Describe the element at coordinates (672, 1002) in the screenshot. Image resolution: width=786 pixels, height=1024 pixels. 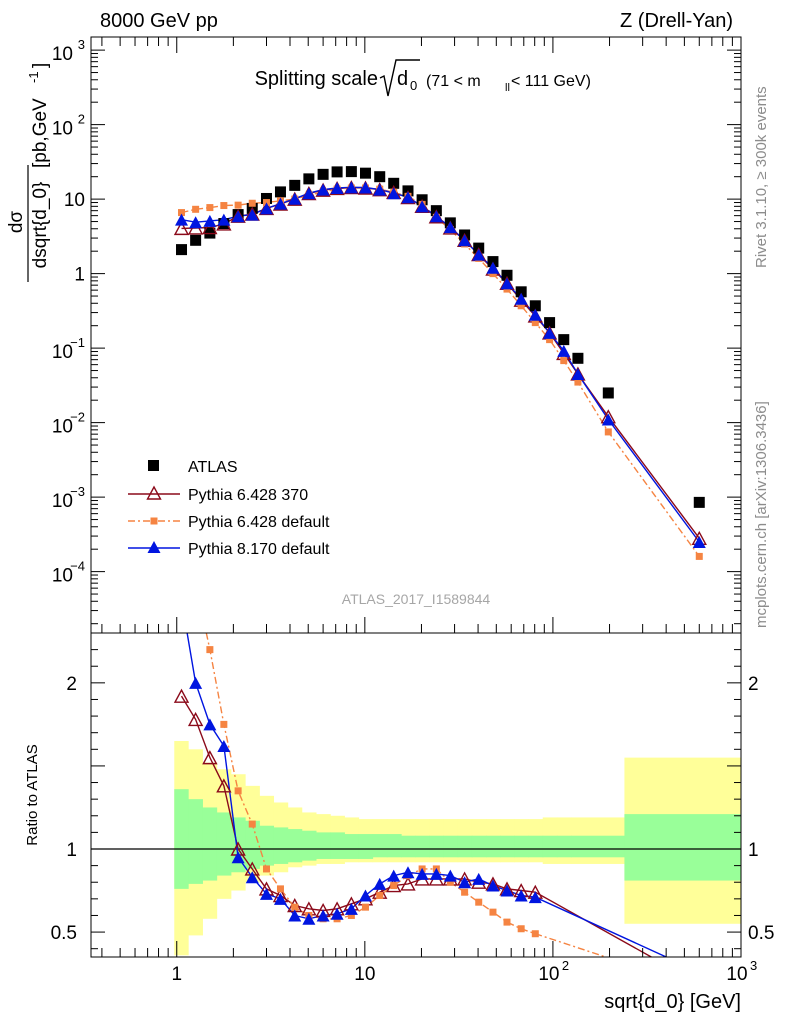
I see `x-axis-label: sqrt{d_0} [GeV]` at that location.